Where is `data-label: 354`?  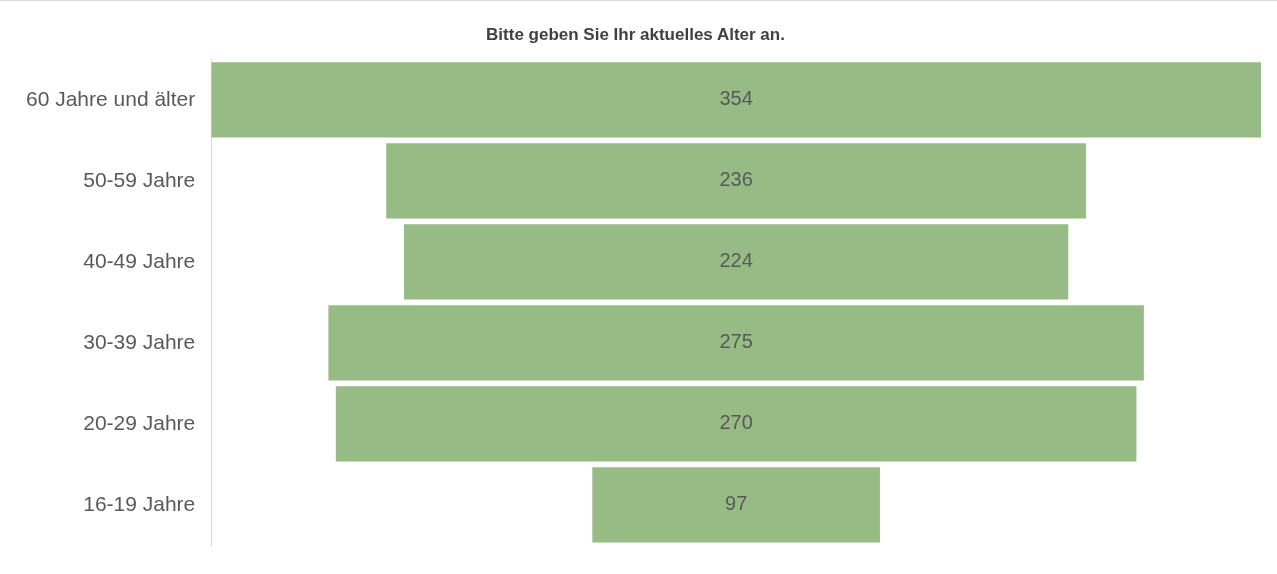 data-label: 354 is located at coordinates (736, 98).